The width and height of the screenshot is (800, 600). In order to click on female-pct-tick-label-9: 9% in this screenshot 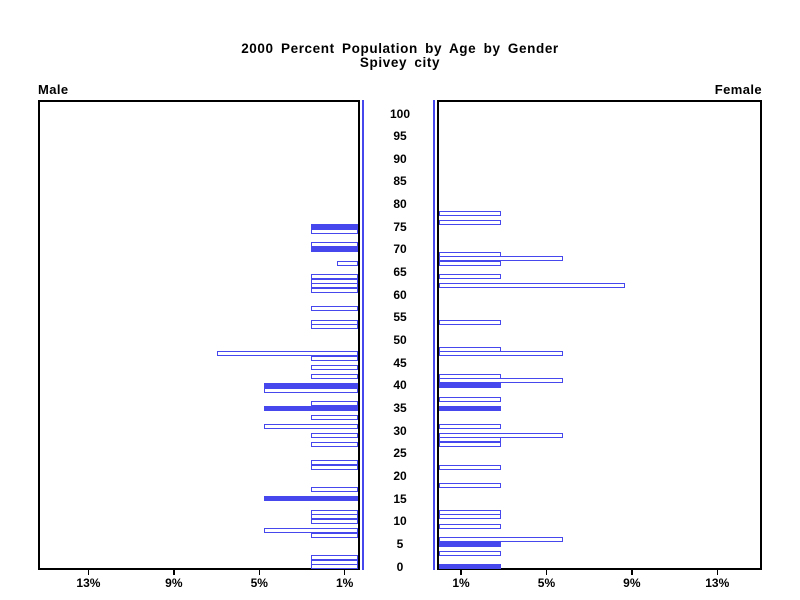, I will do `click(632, 583)`.